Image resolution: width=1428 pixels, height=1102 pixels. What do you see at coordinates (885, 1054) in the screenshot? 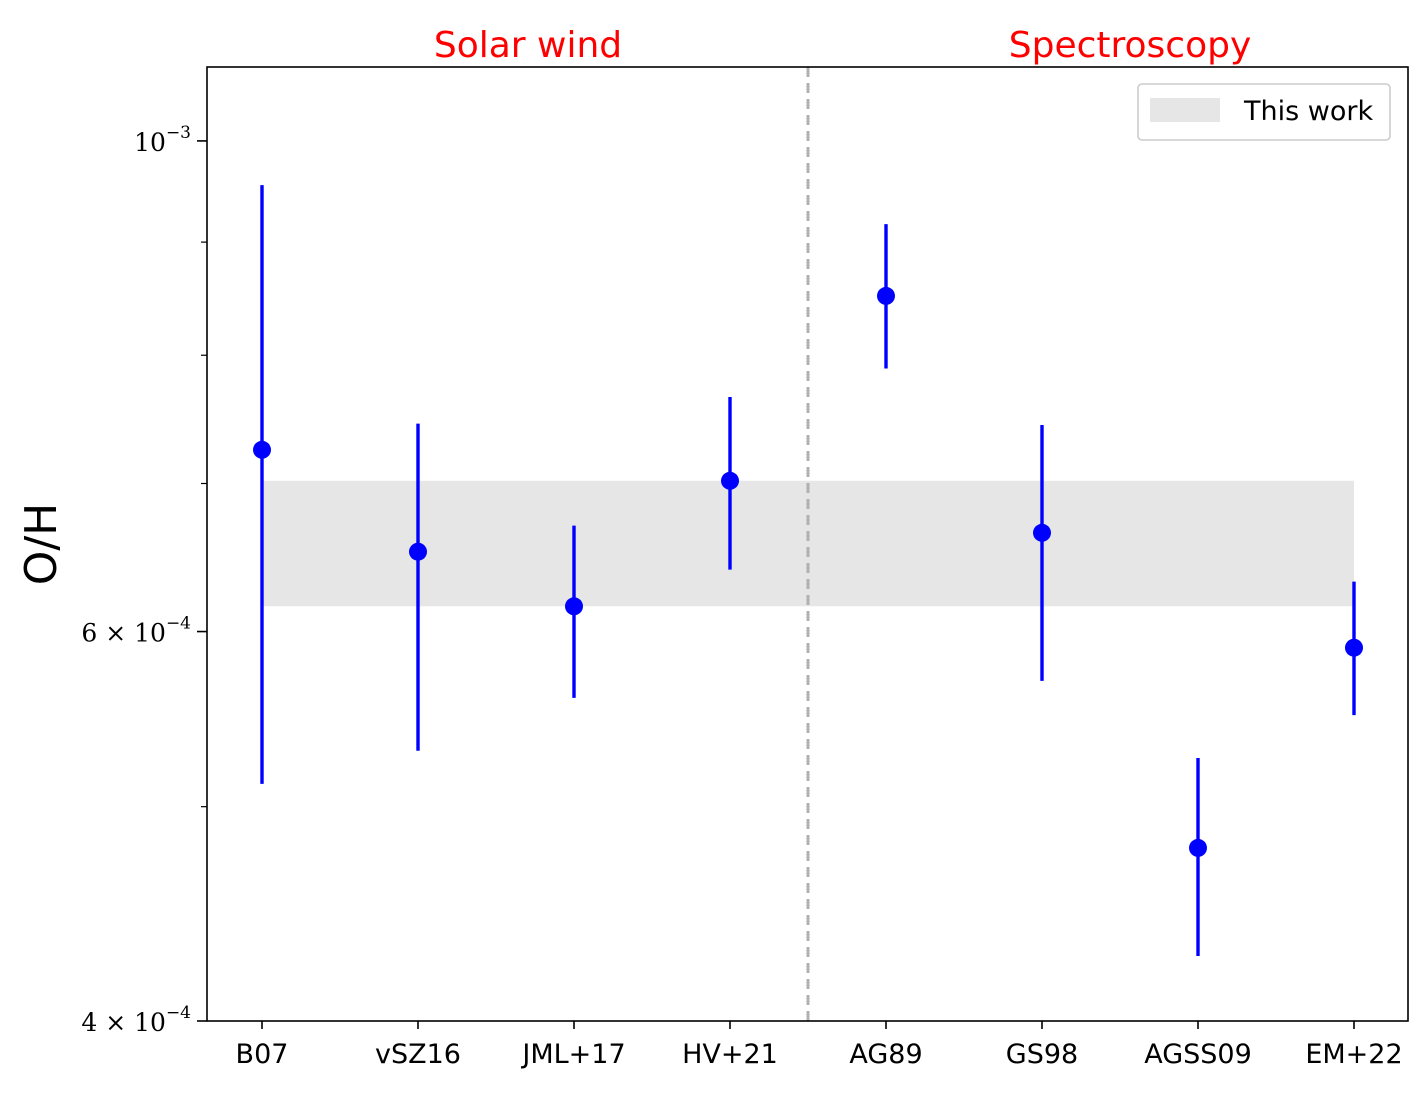
I see `x-tick-label-ag89: AG89` at bounding box center [885, 1054].